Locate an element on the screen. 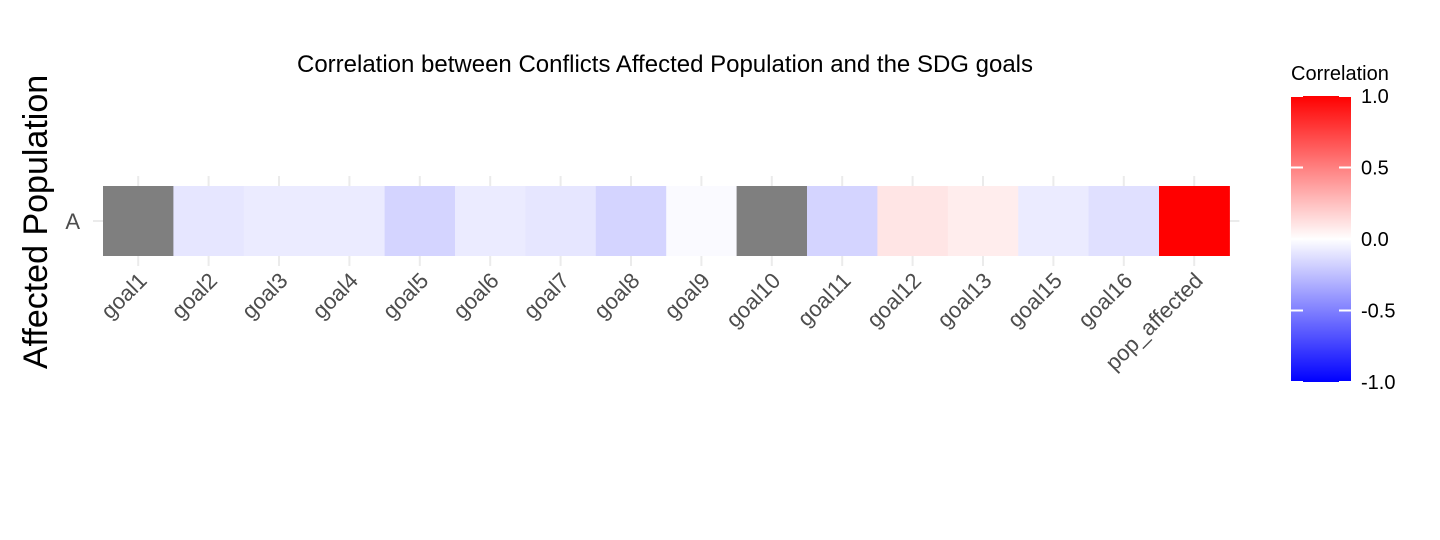  legend-ticks: 1.0 0.5 0.0 -0.5 -1.0 is located at coordinates (1343, 240).